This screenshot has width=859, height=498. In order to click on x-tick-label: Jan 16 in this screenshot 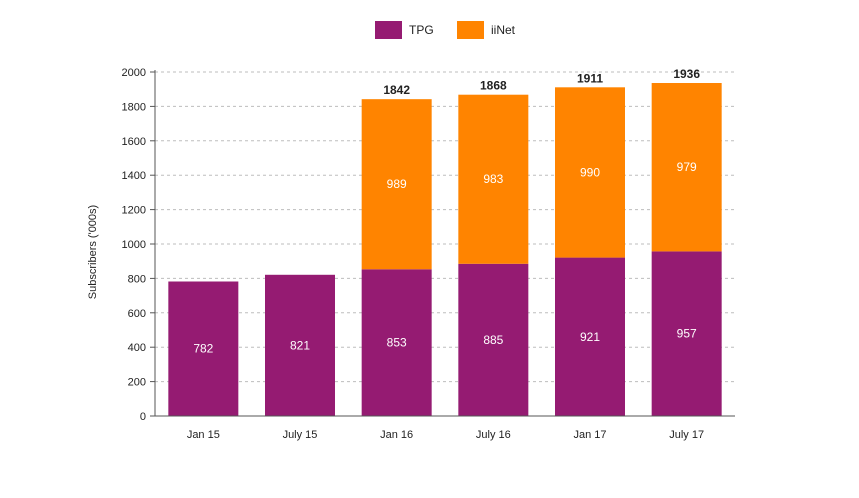, I will do `click(396, 435)`.